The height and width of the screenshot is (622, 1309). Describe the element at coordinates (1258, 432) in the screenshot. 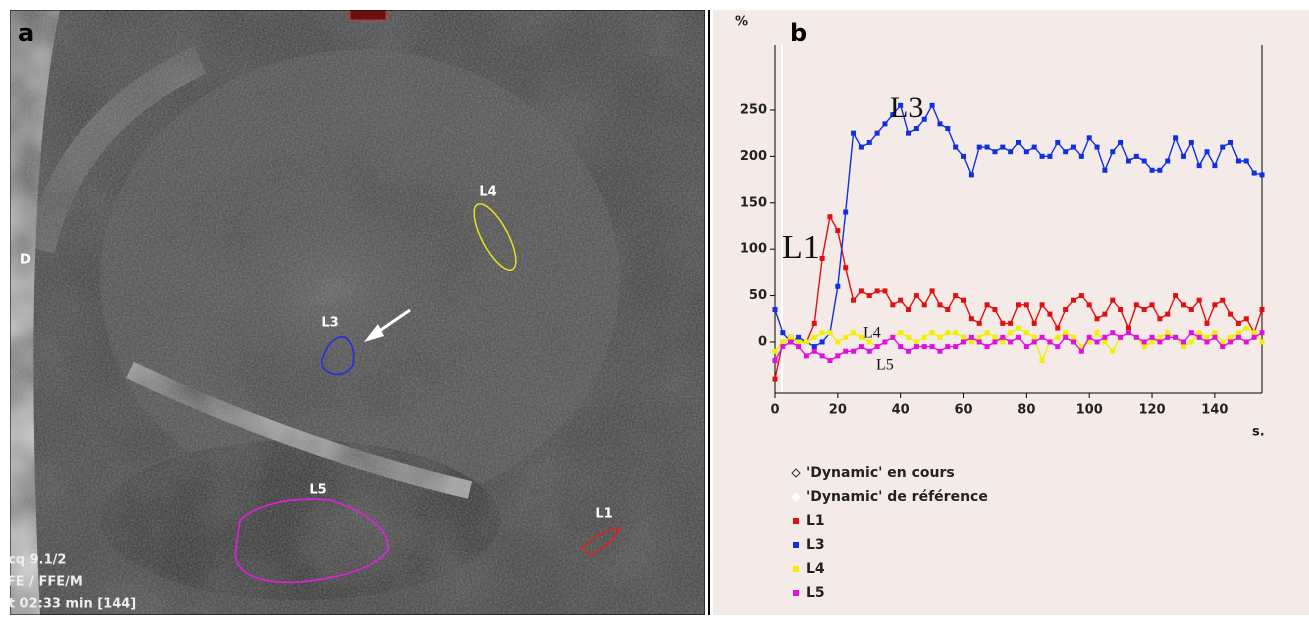

I see `x-axis-label: s.` at that location.